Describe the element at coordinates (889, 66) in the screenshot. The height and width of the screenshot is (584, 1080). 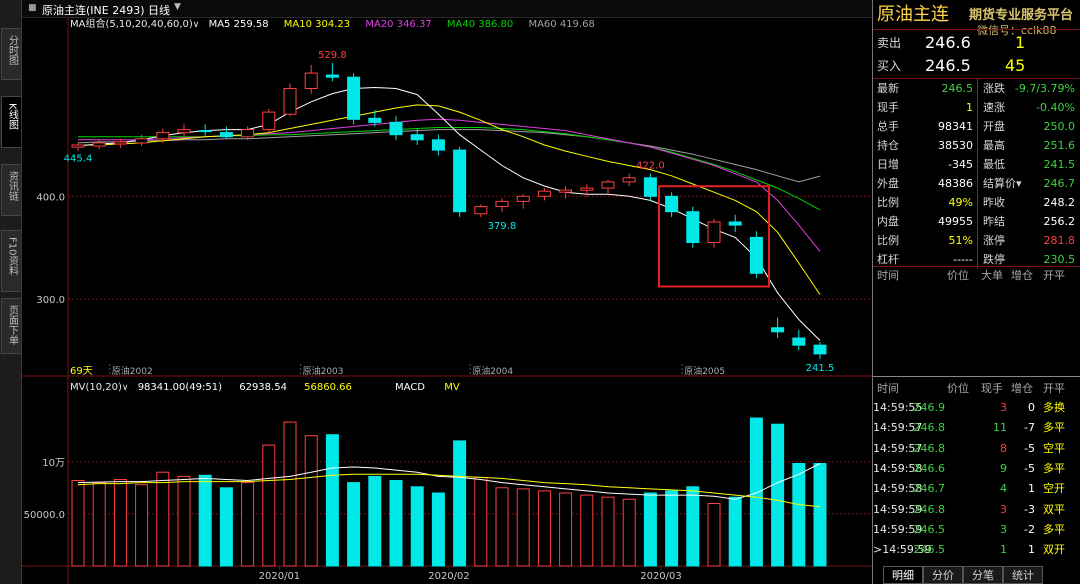
I see `bid-label: 买入` at that location.